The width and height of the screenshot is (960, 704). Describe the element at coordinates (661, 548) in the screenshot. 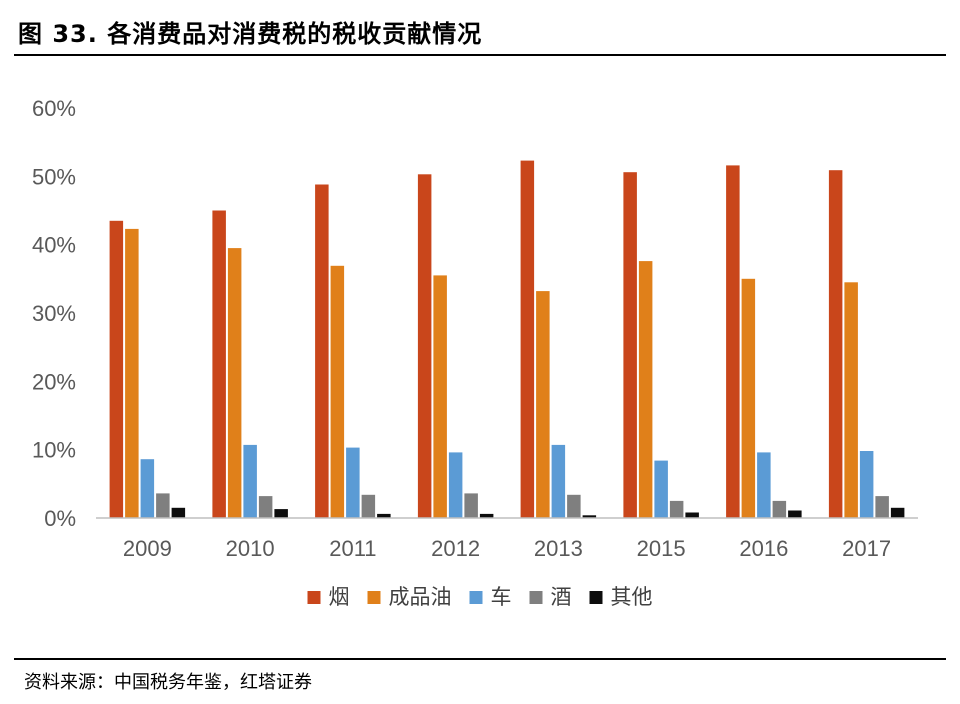

I see `x-tick-label: 2015` at that location.